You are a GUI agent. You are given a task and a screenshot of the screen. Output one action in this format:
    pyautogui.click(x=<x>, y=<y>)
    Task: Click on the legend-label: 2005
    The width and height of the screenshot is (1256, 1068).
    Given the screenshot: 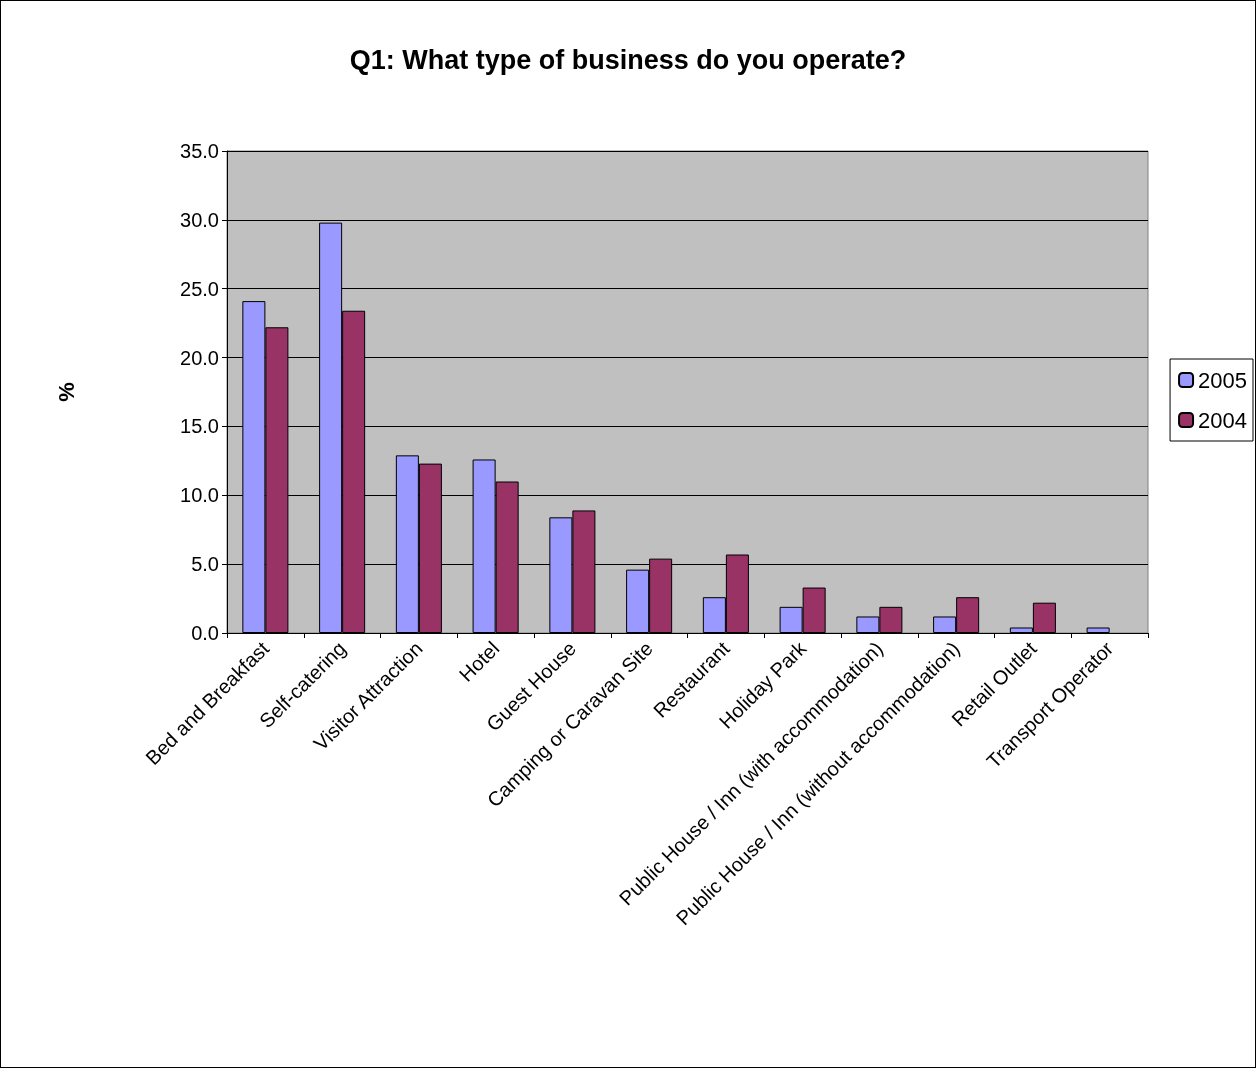 What is the action you would take?
    pyautogui.click(x=1223, y=380)
    